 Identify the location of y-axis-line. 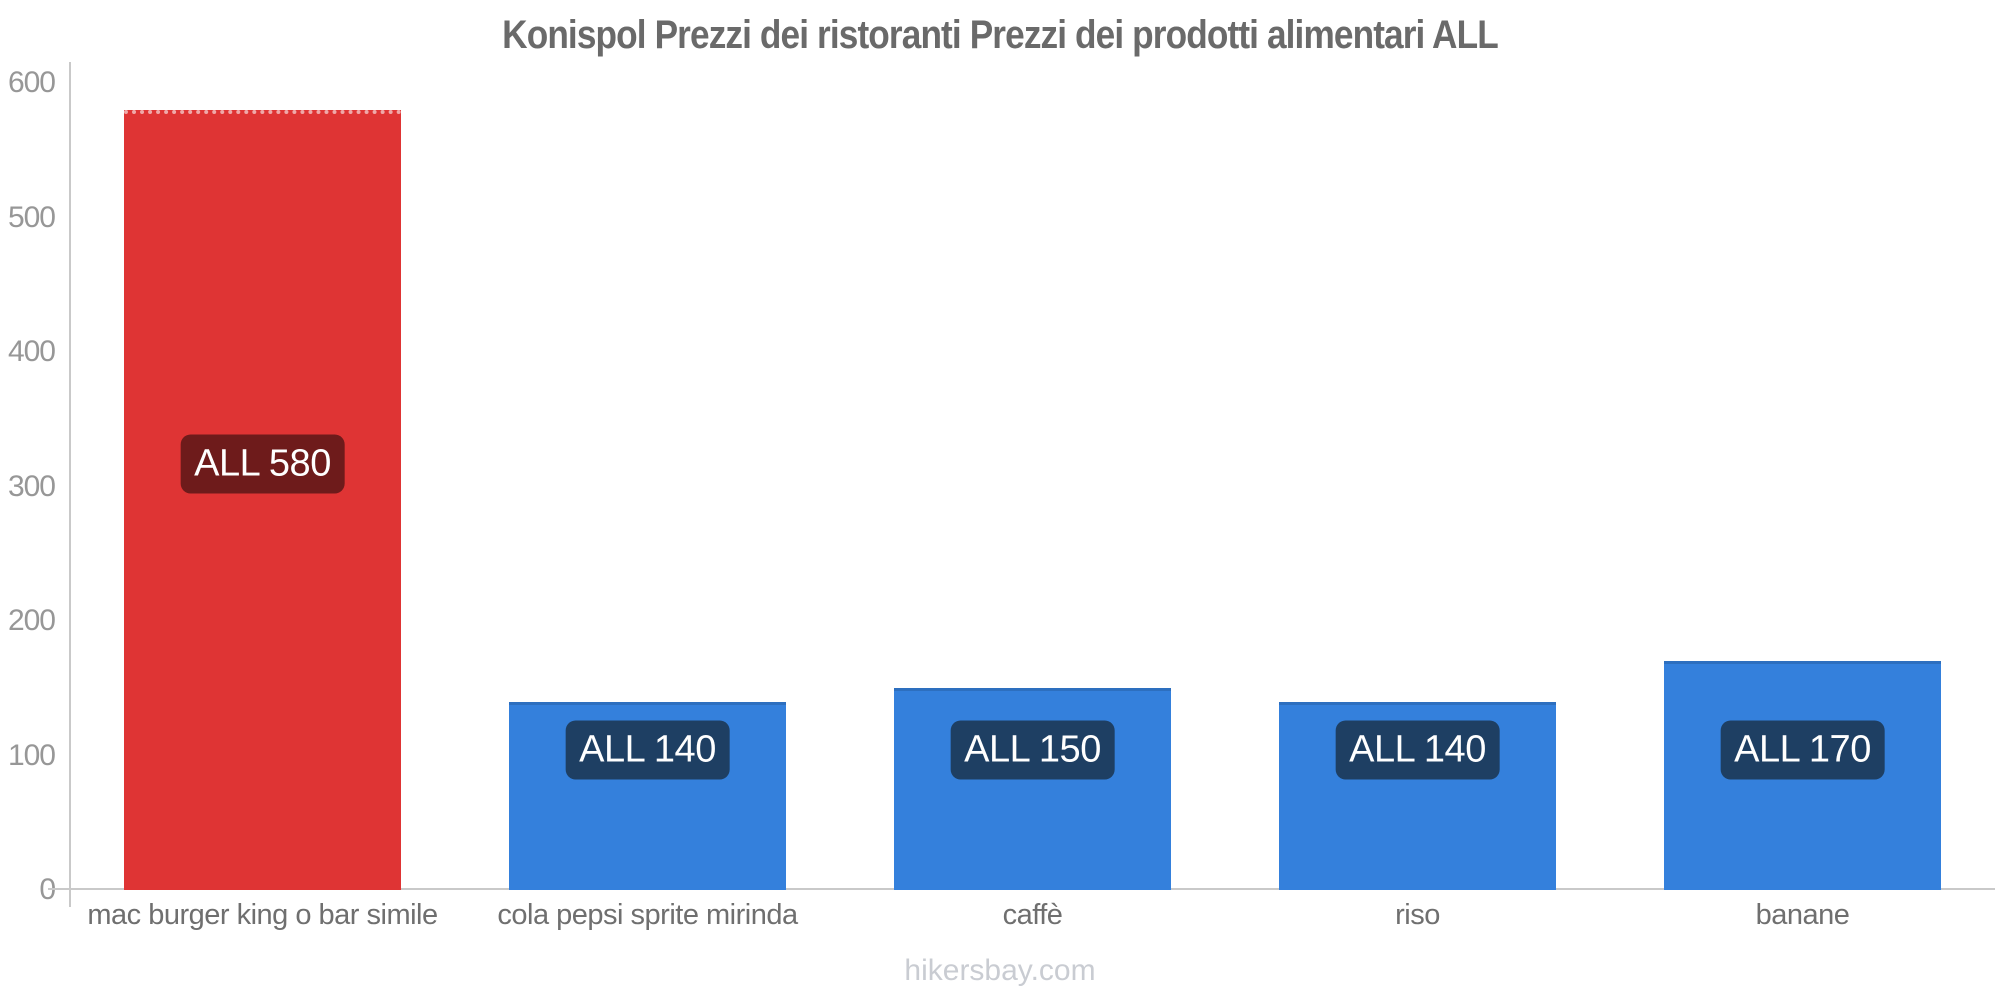
(70, 484).